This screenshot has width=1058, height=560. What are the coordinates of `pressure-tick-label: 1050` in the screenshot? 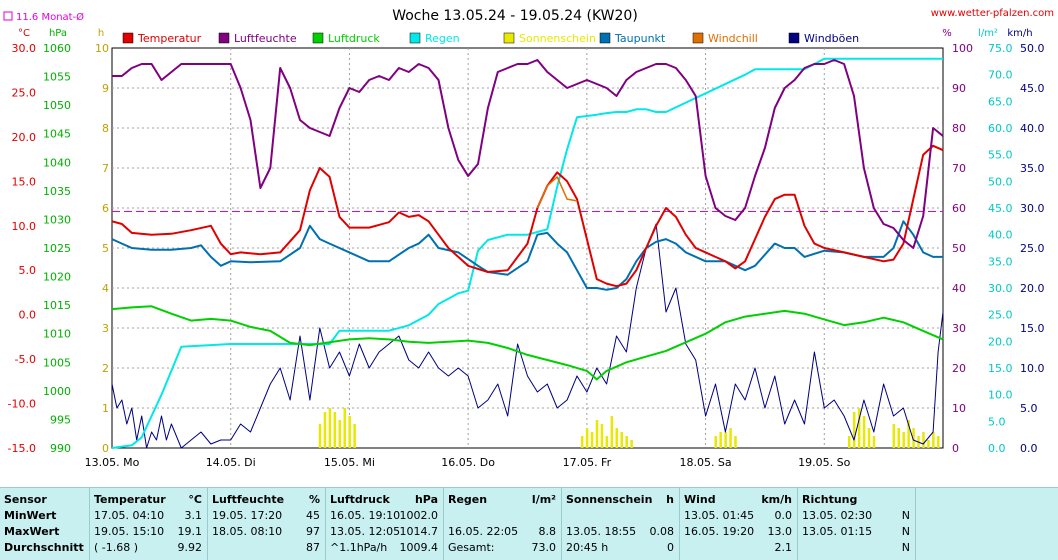 It's located at (57, 105).